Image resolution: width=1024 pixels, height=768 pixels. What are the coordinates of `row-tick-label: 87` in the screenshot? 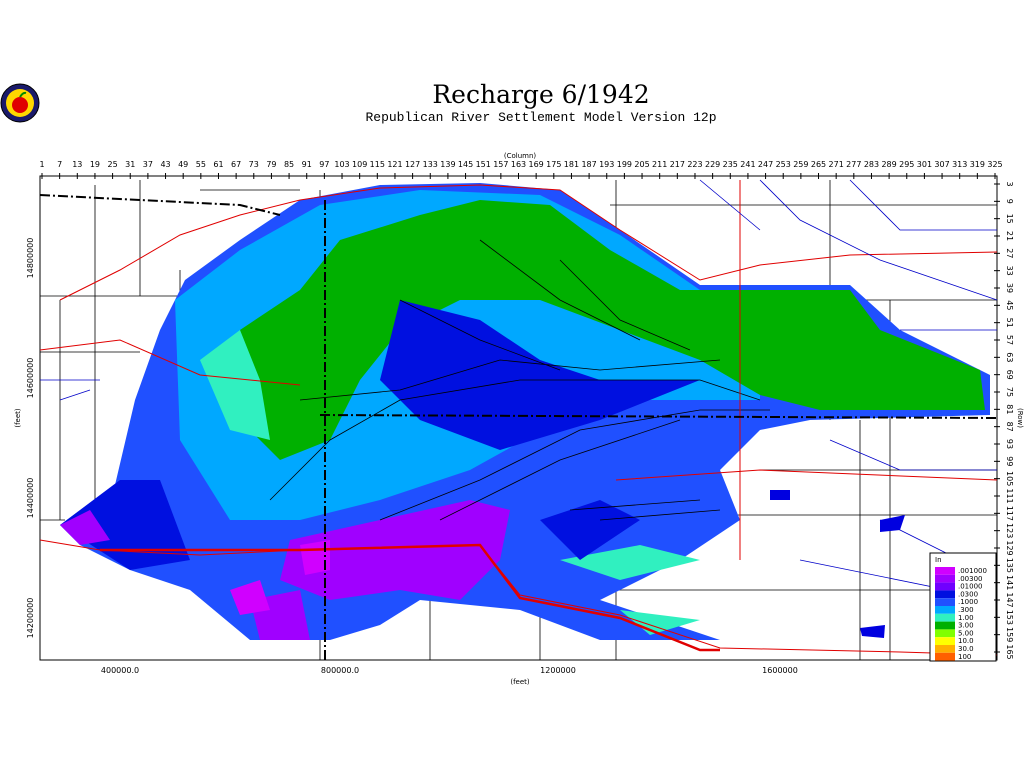 It's located at (1009, 427).